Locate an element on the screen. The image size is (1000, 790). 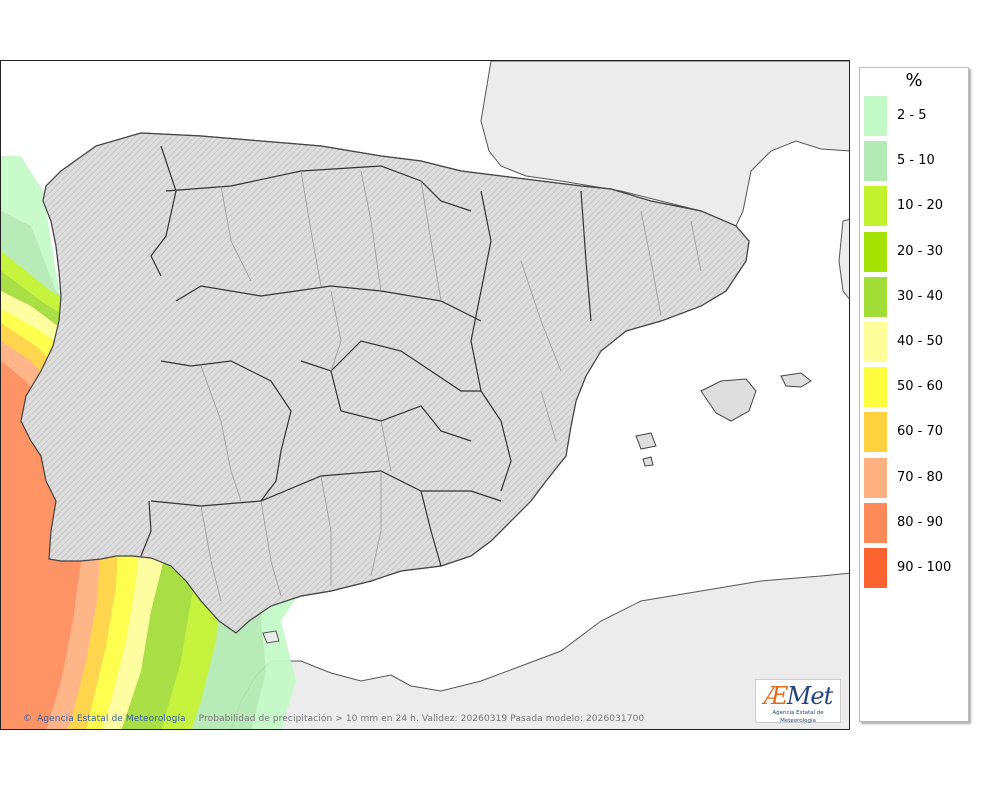
balearic-islands is located at coordinates (723, 419).